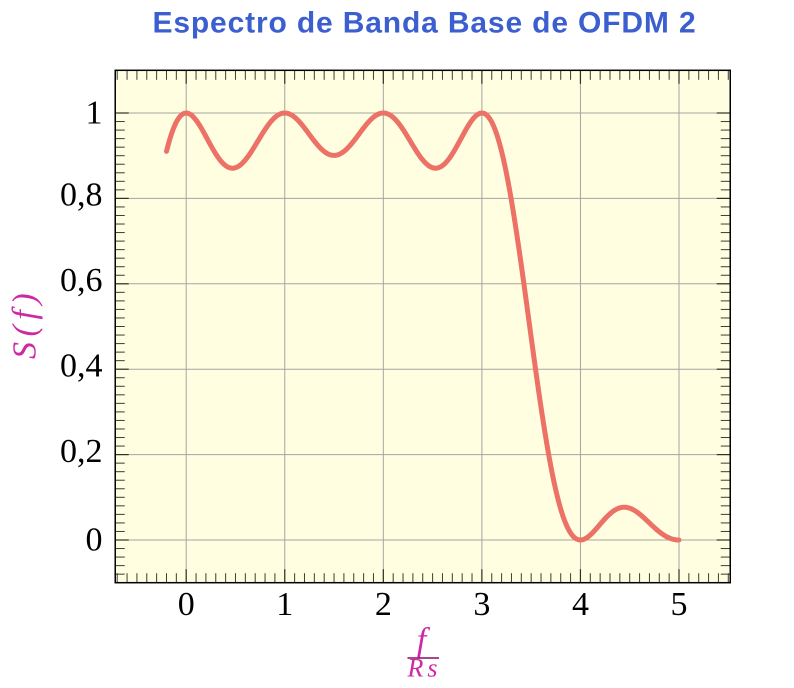  What do you see at coordinates (481, 604) in the screenshot?
I see `svg-text: 3` at bounding box center [481, 604].